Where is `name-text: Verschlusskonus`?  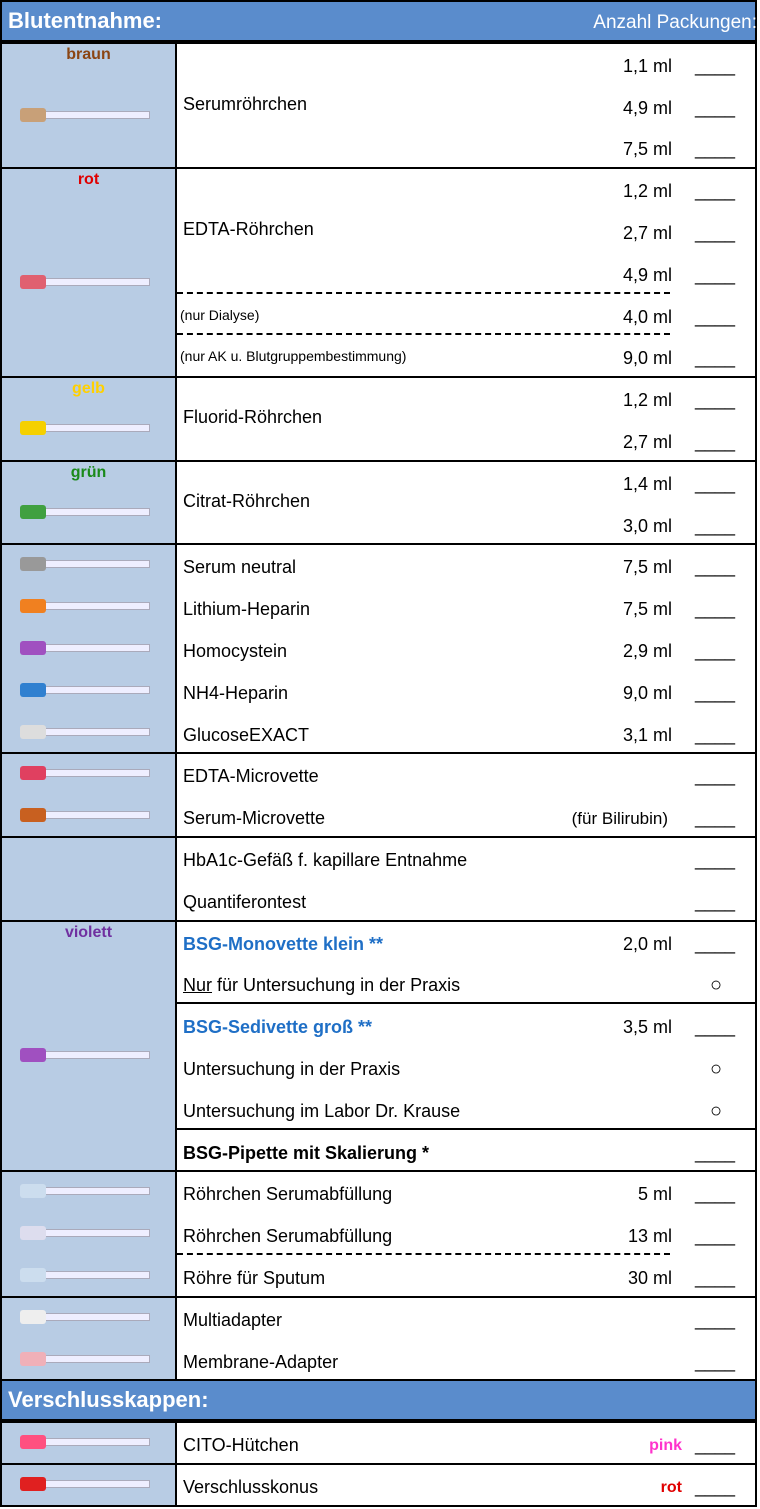
name-text: Verschlusskonus is located at coordinates (251, 1487).